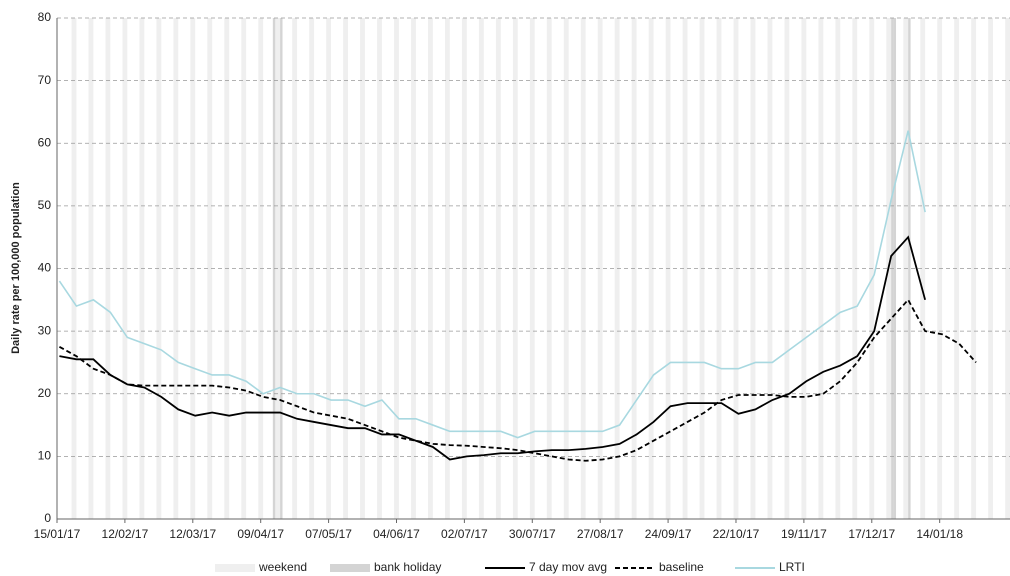 Image resolution: width=1010 pixels, height=576 pixels. I want to click on legend-label: weekend, so click(282, 567).